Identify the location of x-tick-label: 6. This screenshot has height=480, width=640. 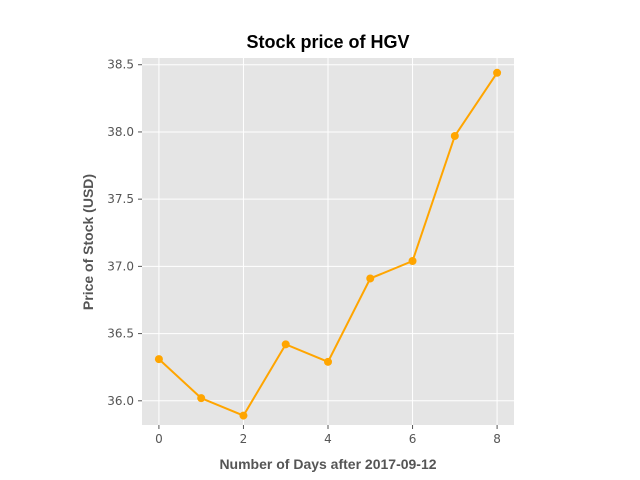
(413, 439).